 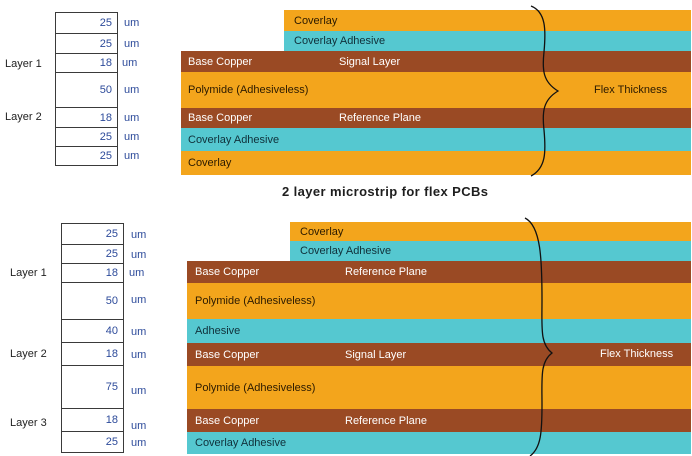 What do you see at coordinates (92, 387) in the screenshot?
I see `thickness-cell: 75` at bounding box center [92, 387].